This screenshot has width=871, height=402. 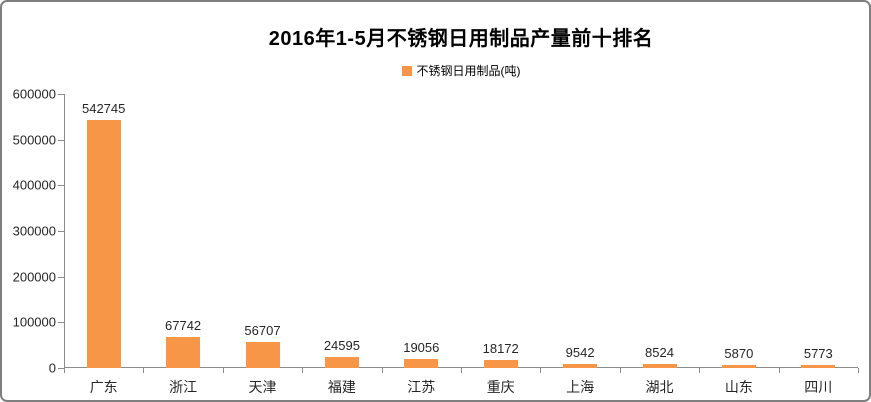 I want to click on bar-value-label: 9542, so click(x=580, y=352).